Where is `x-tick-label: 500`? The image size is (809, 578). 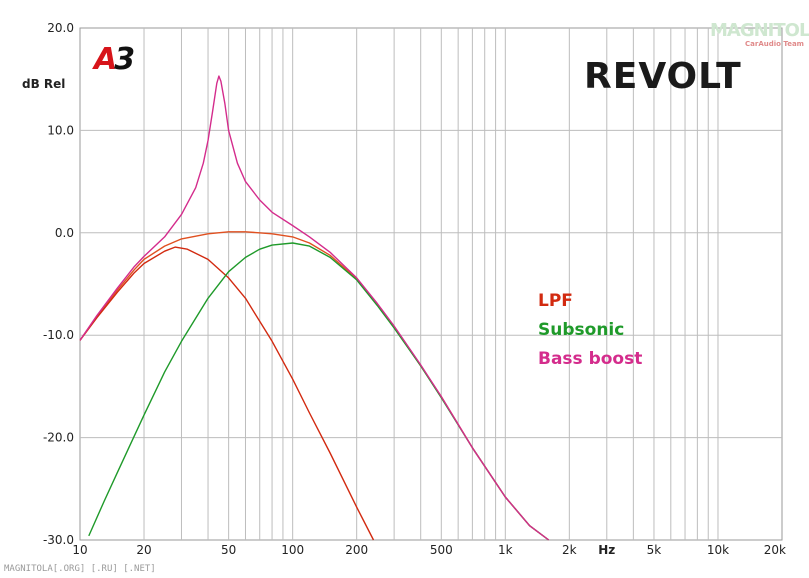
x-tick-label: 500 is located at coordinates (441, 550).